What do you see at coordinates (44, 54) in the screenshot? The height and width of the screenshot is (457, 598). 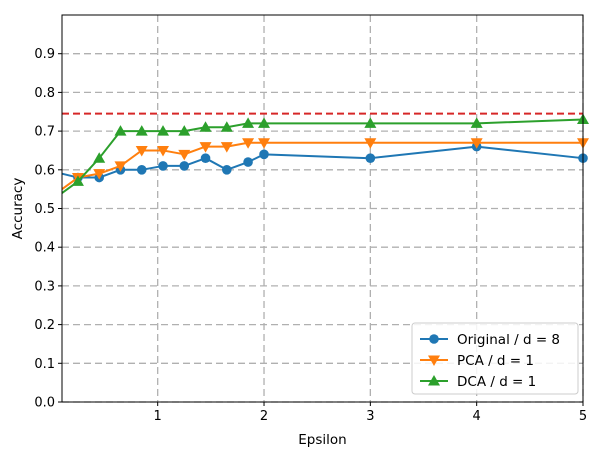 I see `y-tick-label: 0.9` at bounding box center [44, 54].